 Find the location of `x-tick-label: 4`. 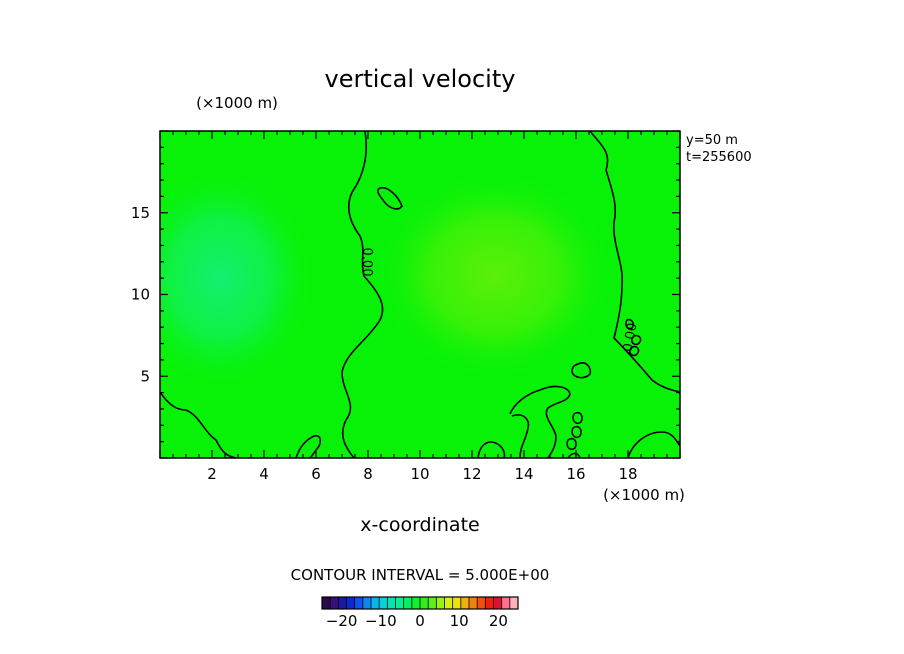

x-tick-label: 4 is located at coordinates (264, 474).